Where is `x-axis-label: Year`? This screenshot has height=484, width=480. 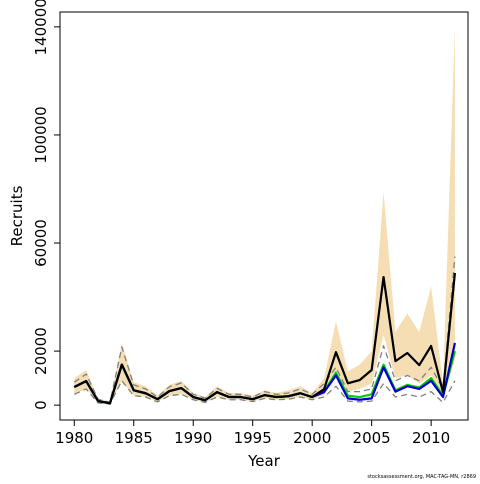
x-axis-label: Year is located at coordinates (264, 461).